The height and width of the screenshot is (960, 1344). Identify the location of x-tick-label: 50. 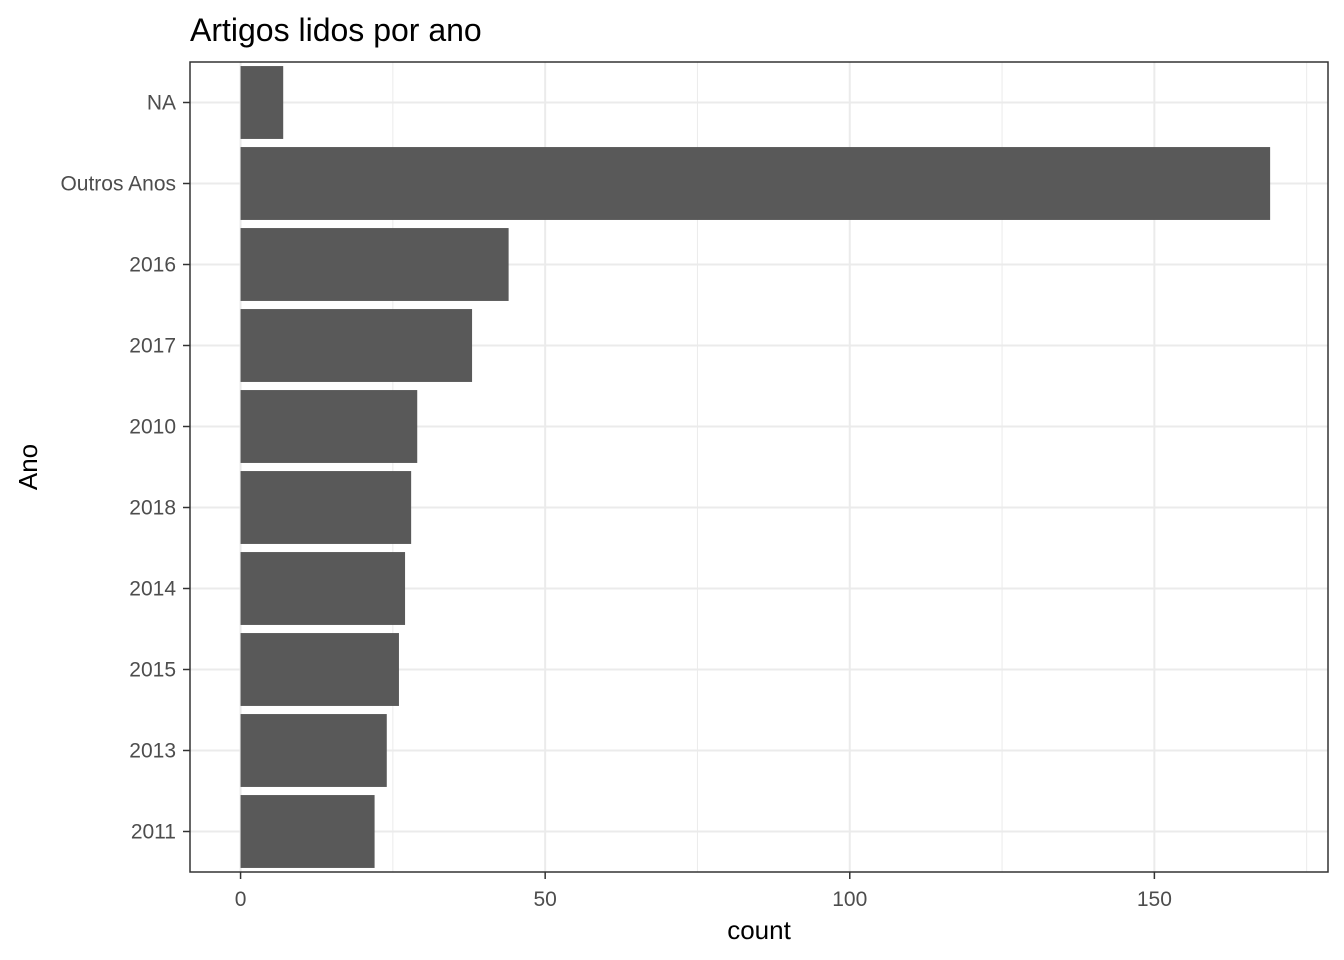
(544, 899).